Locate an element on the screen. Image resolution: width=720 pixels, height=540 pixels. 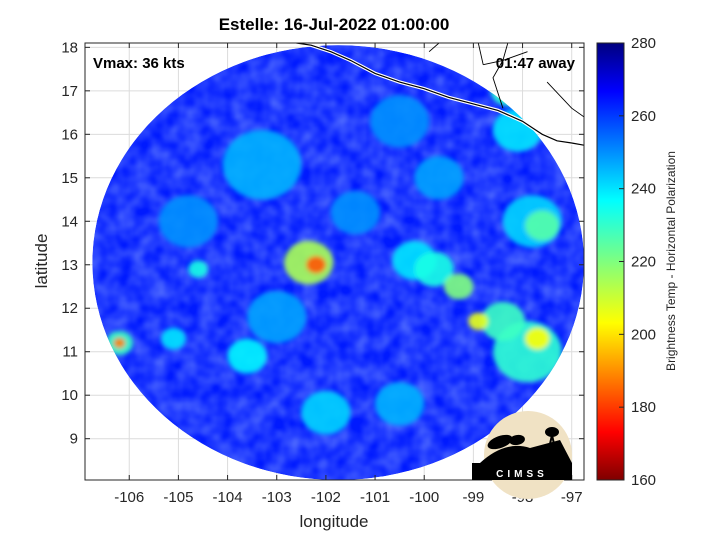
y-tick-label: 12 is located at coordinates (69, 308).